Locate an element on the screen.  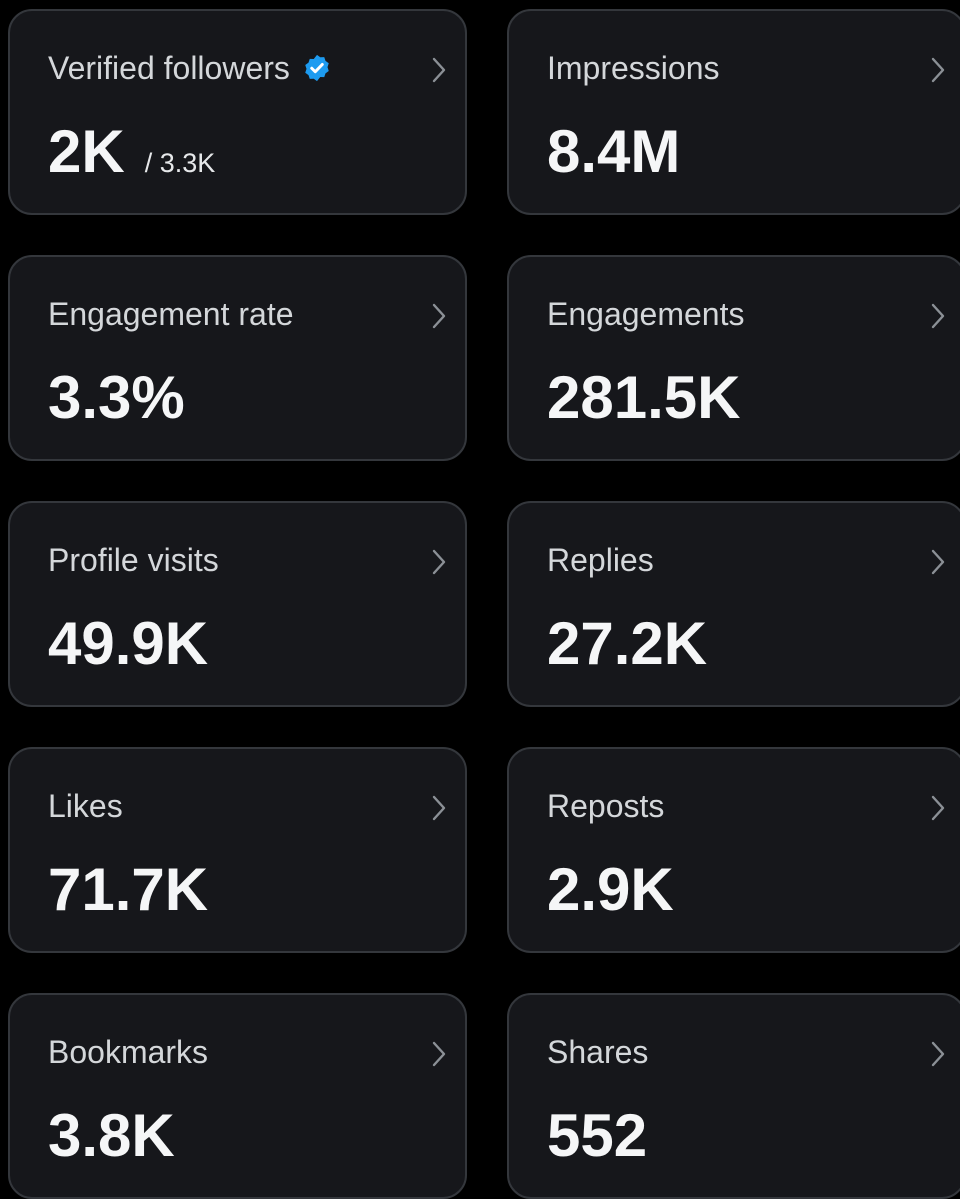
metric-value: 3.8K is located at coordinates (111, 1135).